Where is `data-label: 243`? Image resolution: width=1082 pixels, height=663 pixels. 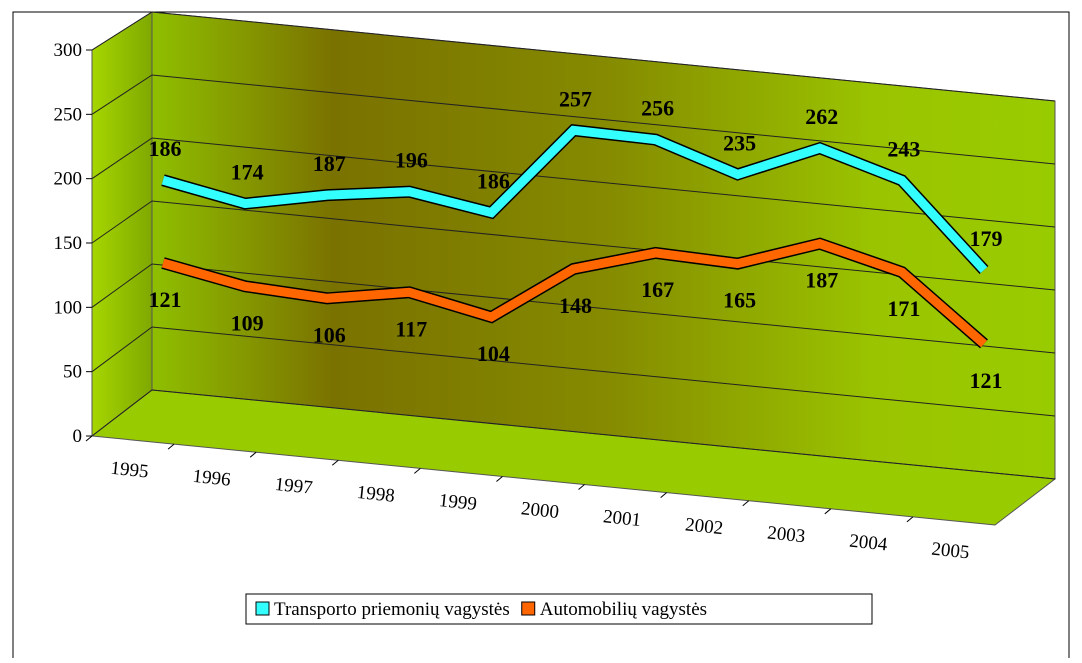 data-label: 243 is located at coordinates (903, 148).